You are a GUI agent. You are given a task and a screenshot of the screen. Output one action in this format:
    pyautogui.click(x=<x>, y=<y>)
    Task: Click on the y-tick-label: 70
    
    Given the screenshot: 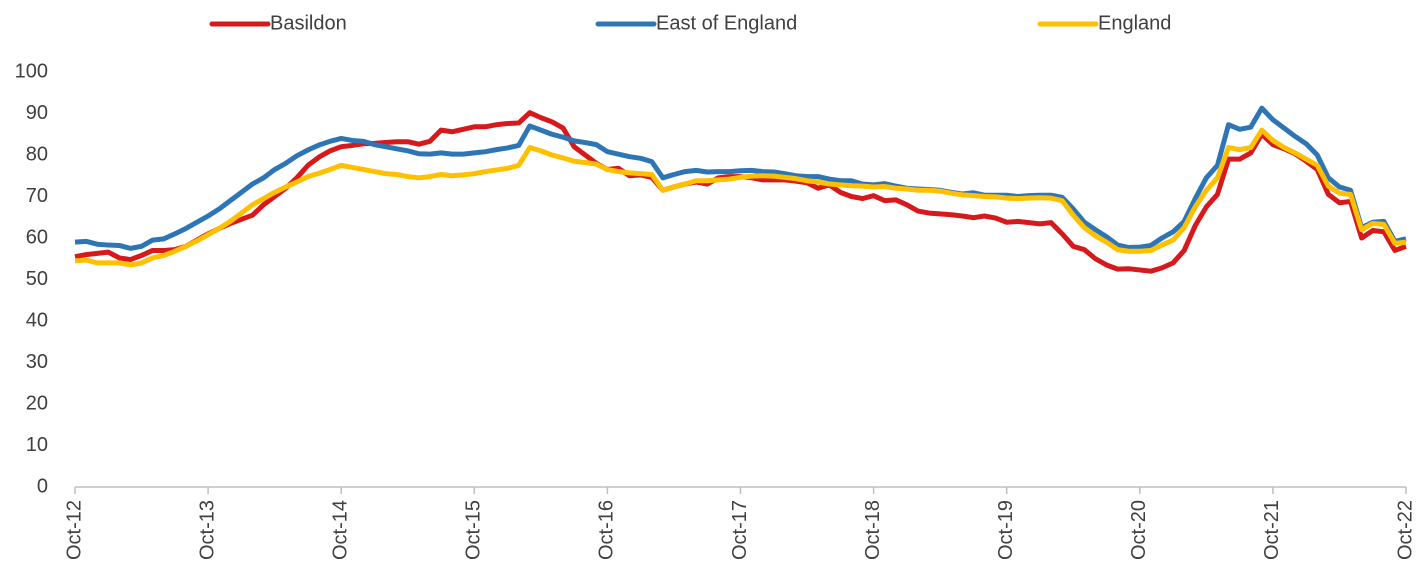 What is the action you would take?
    pyautogui.click(x=37, y=196)
    